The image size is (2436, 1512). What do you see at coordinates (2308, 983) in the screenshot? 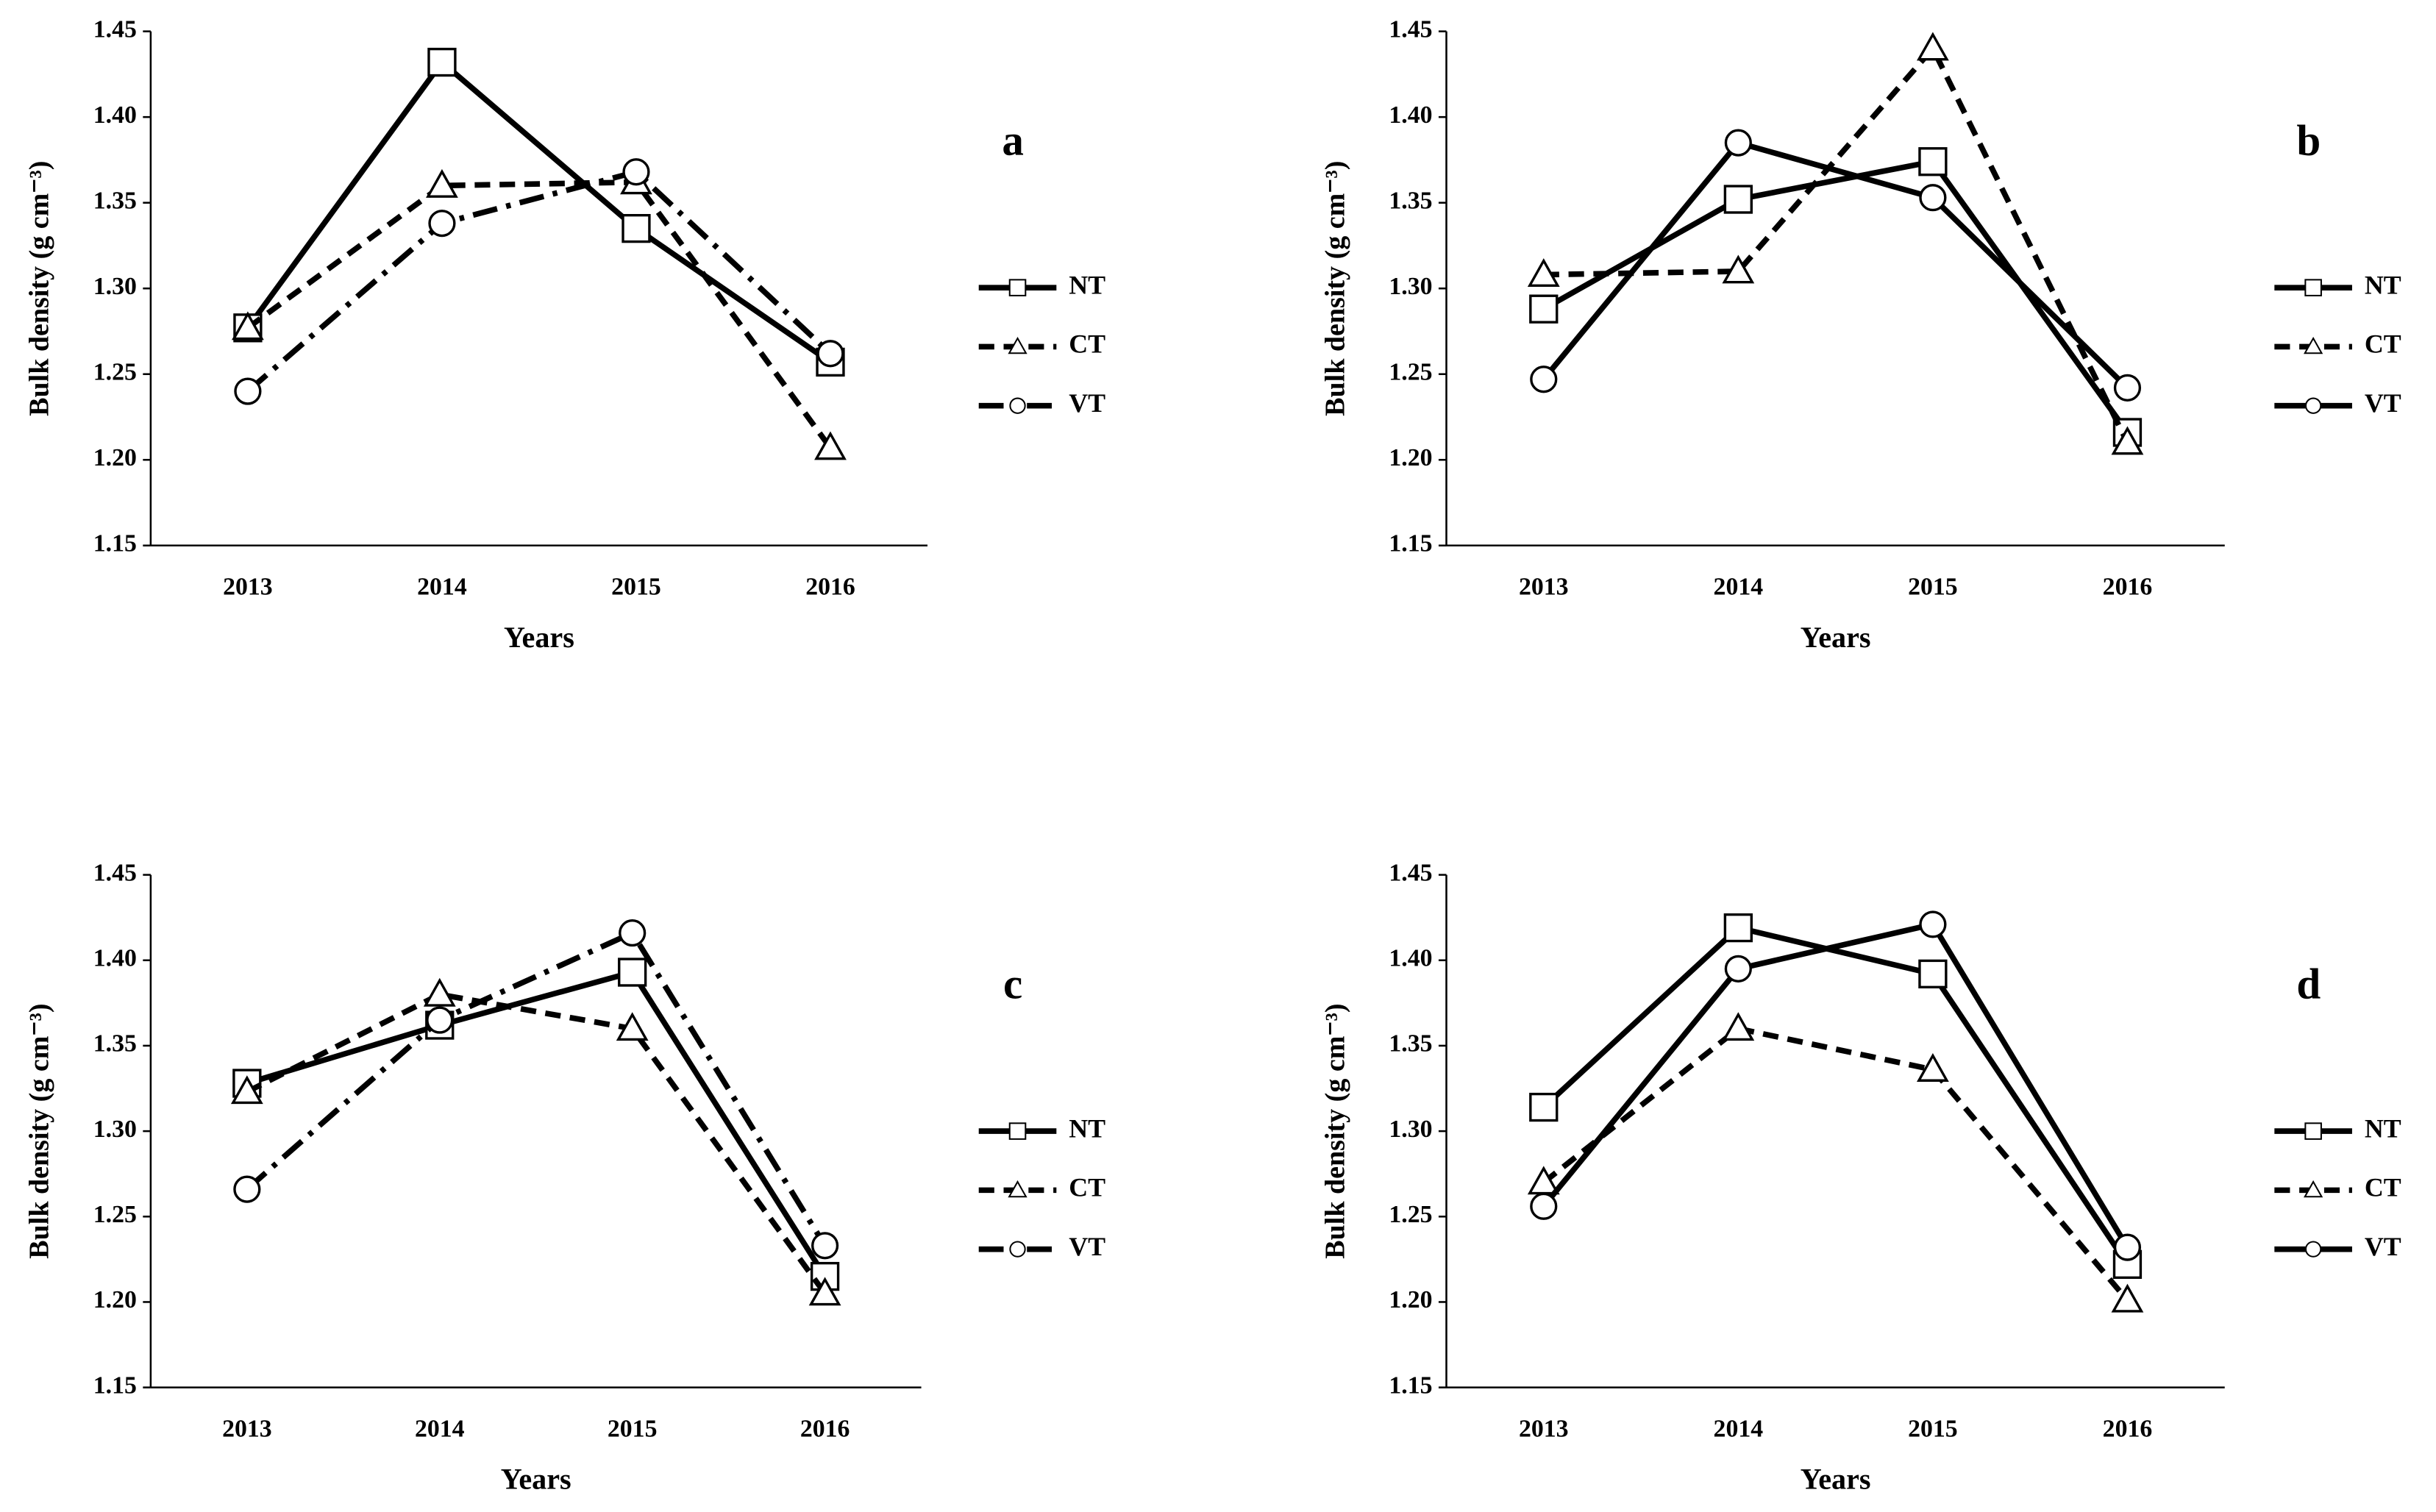
I see `panel-label: d` at bounding box center [2308, 983].